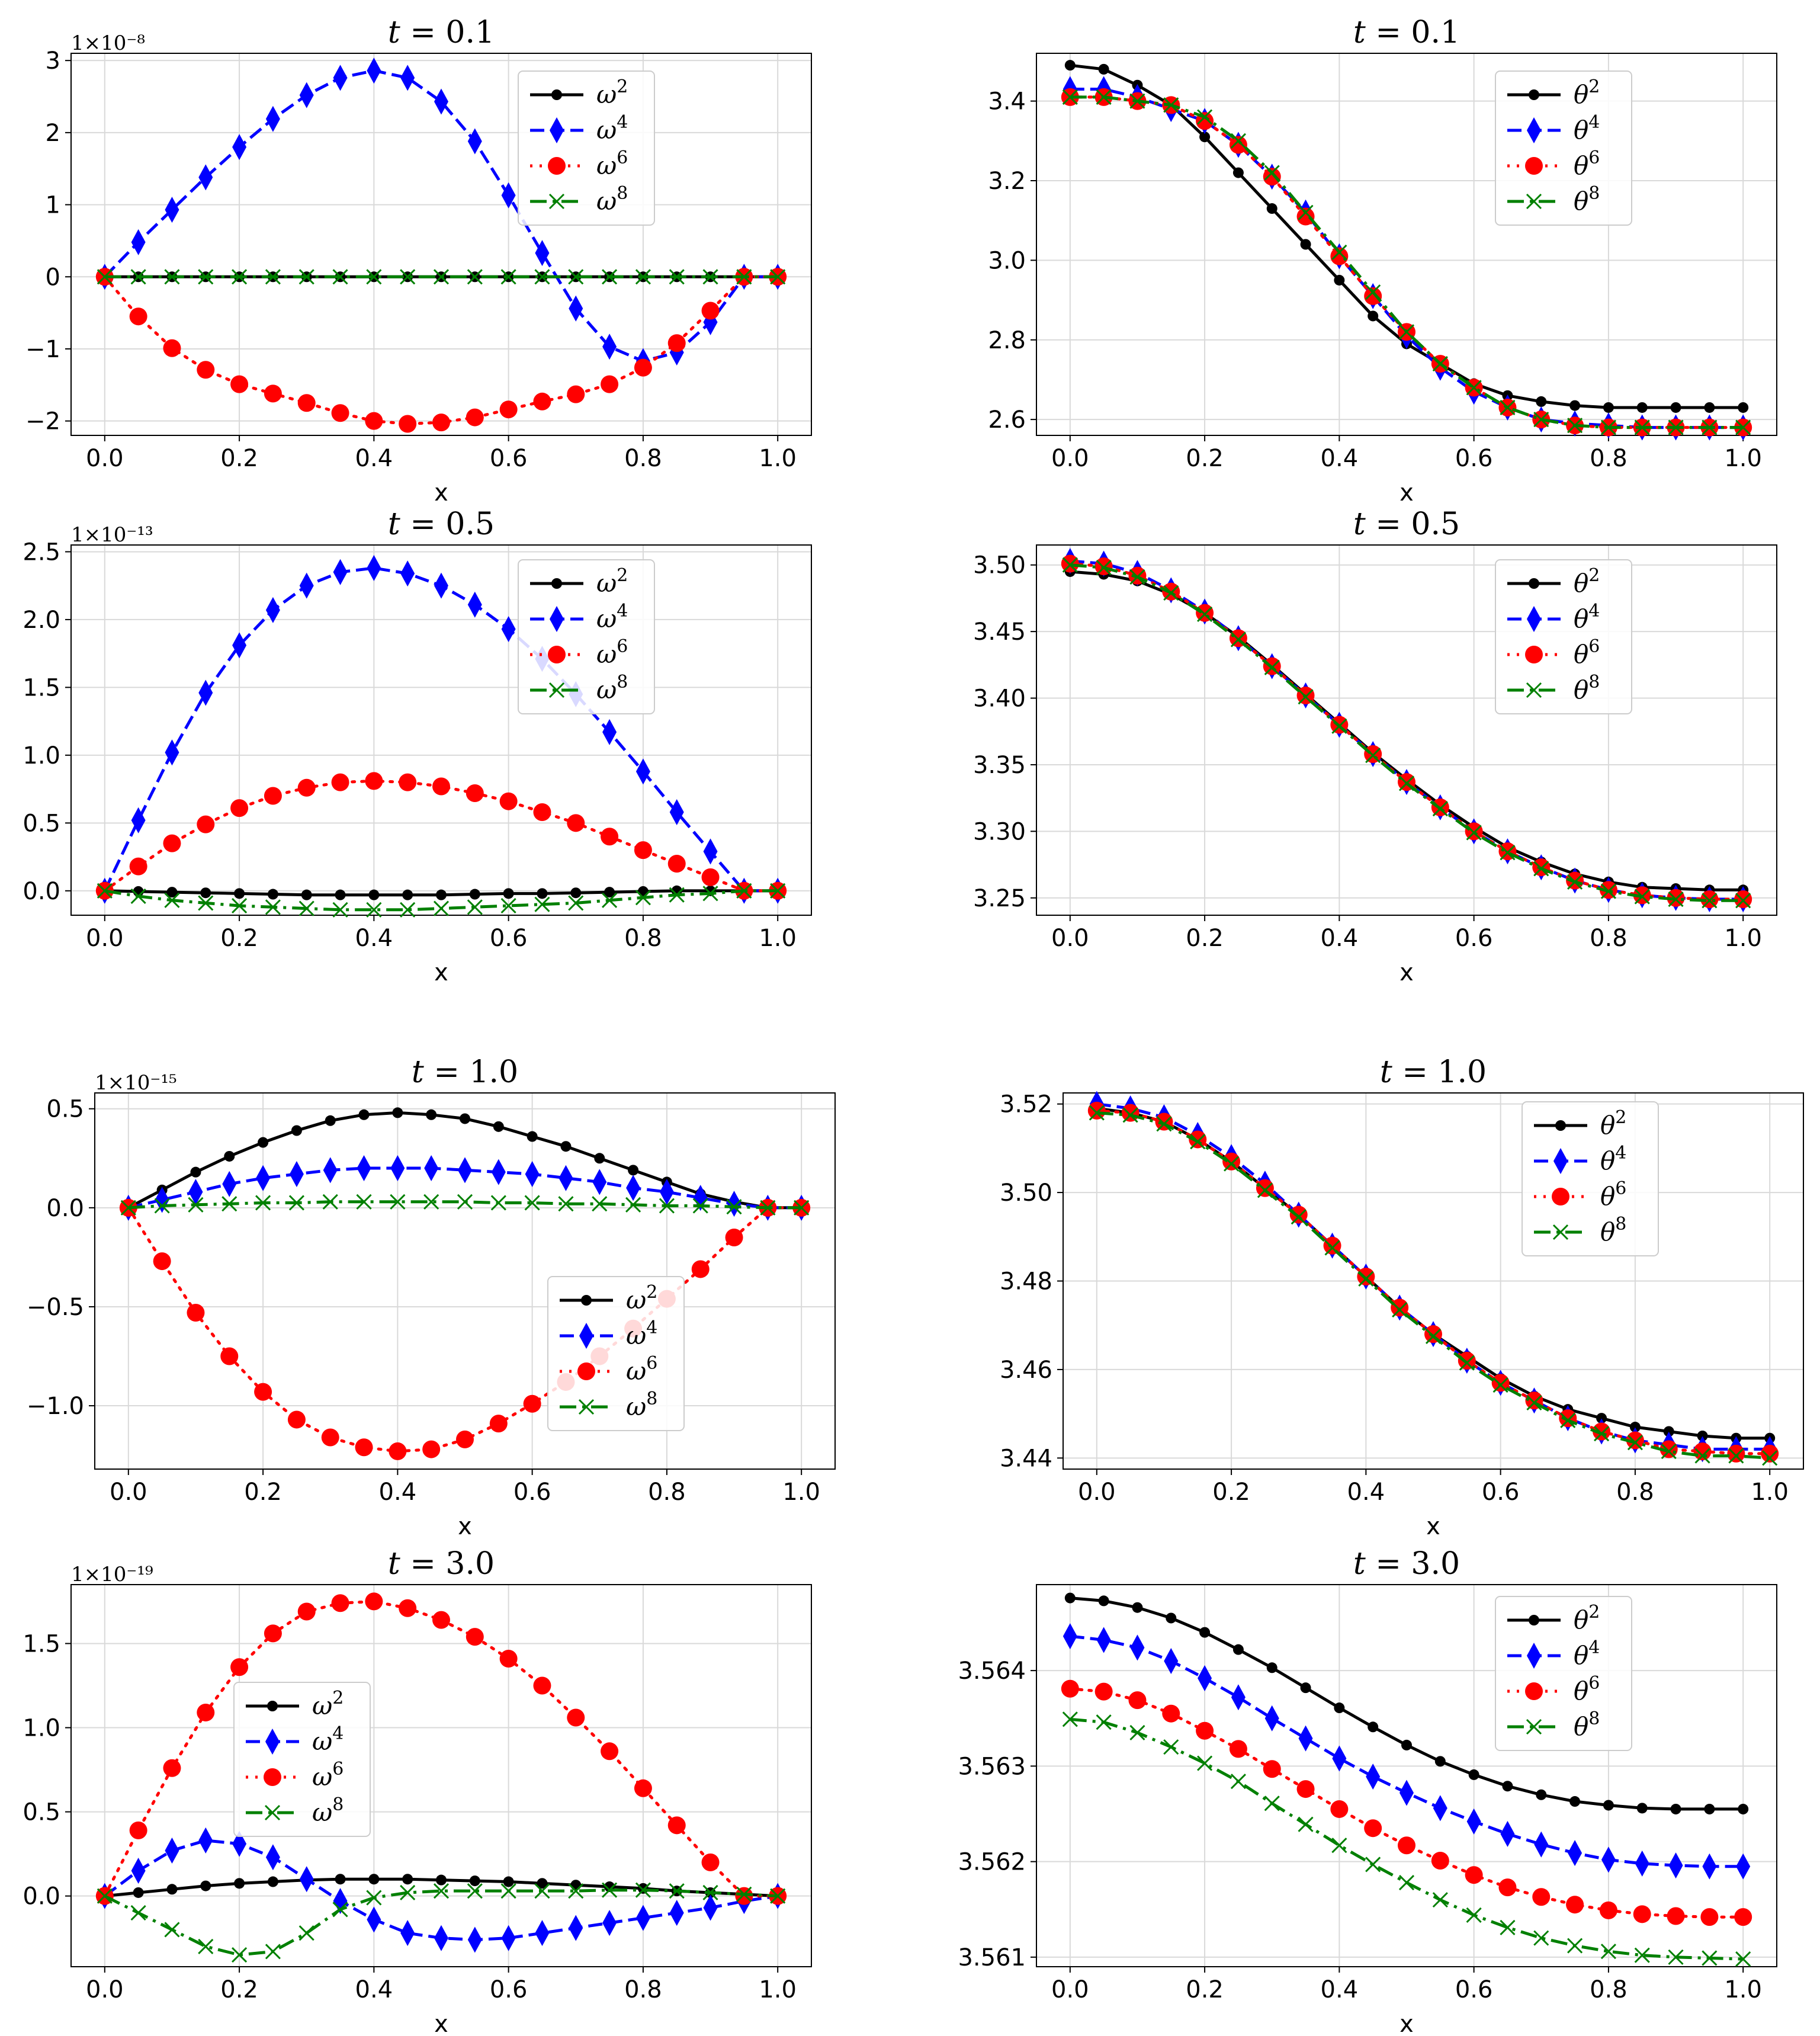  What do you see at coordinates (55, 1406) in the screenshot?
I see `y-tick-label: −1.0` at bounding box center [55, 1406].